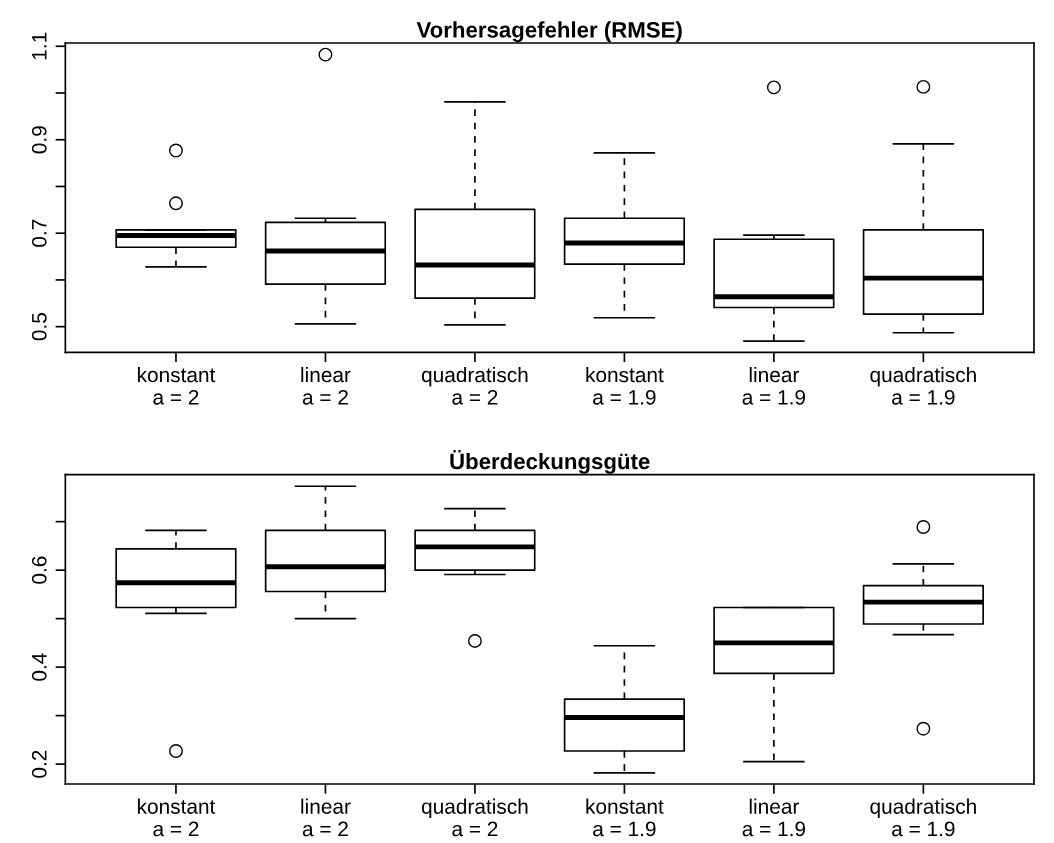 The width and height of the screenshot is (1054, 843). What do you see at coordinates (39, 233) in the screenshot?
I see `y-tick-label: 0.7` at bounding box center [39, 233].